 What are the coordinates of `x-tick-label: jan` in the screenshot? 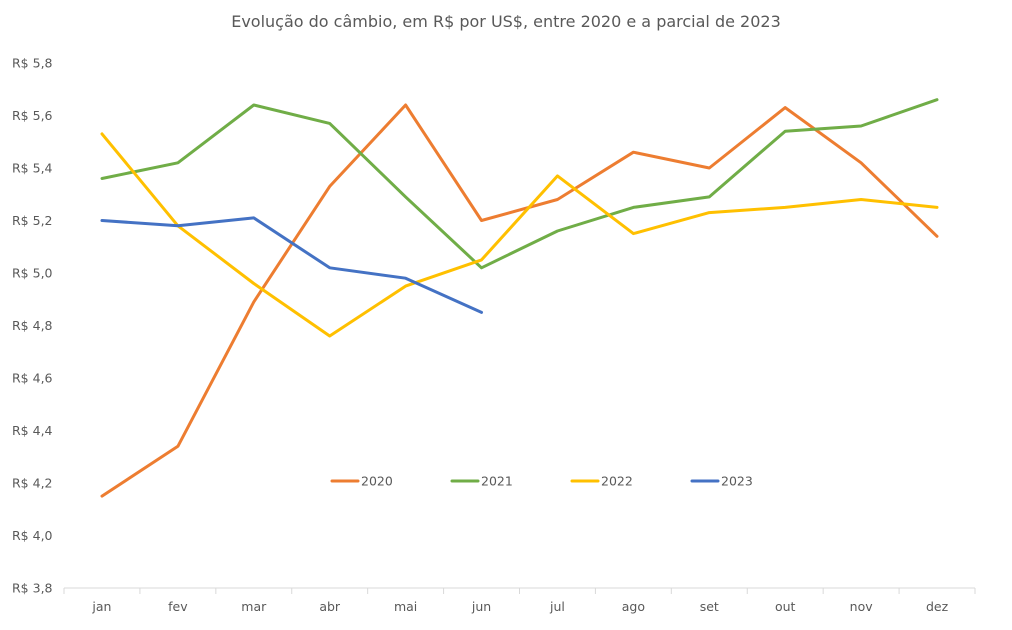 It's located at (101, 606).